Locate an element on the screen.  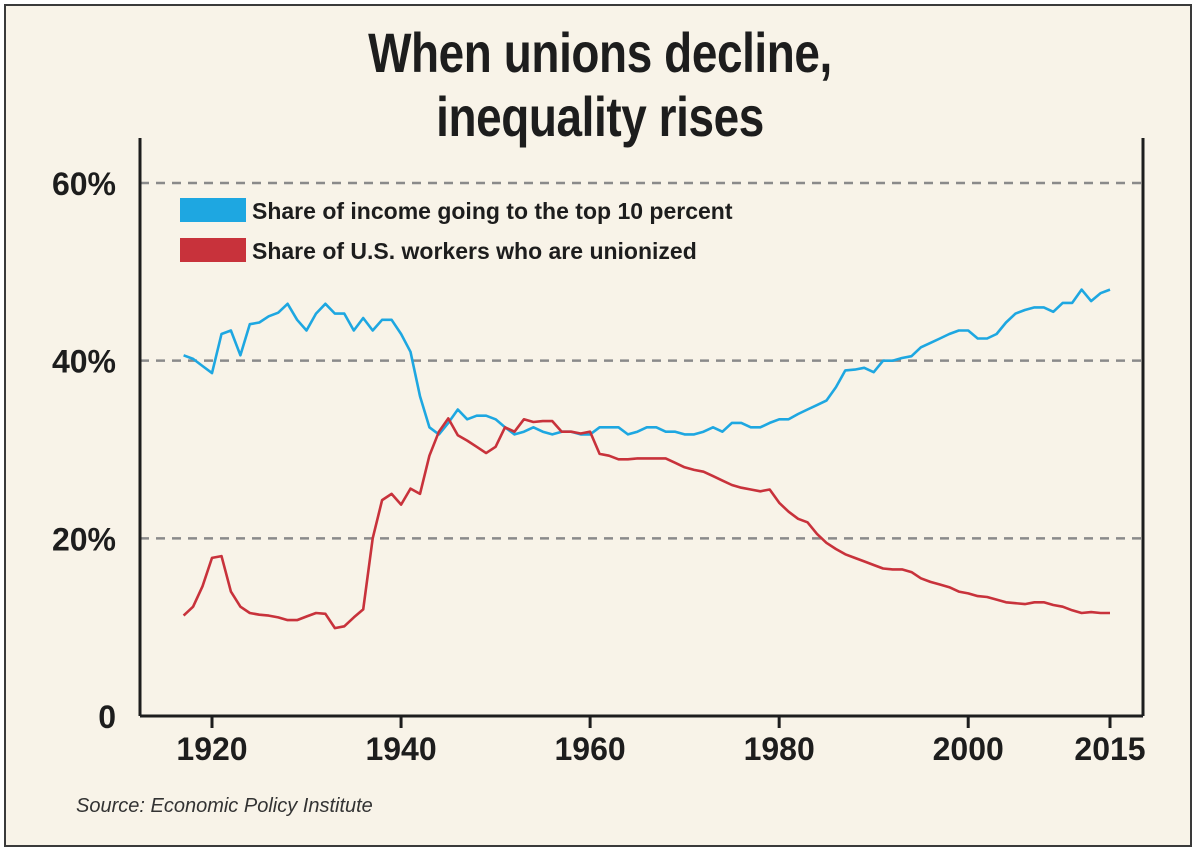
x-tick-label: 1980 is located at coordinates (779, 749).